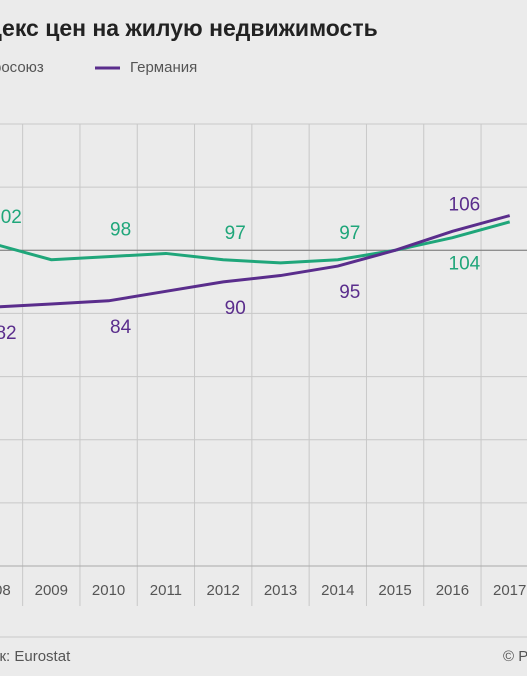  What do you see at coordinates (120, 230) in the screenshot?
I see `data-label: 98` at bounding box center [120, 230].